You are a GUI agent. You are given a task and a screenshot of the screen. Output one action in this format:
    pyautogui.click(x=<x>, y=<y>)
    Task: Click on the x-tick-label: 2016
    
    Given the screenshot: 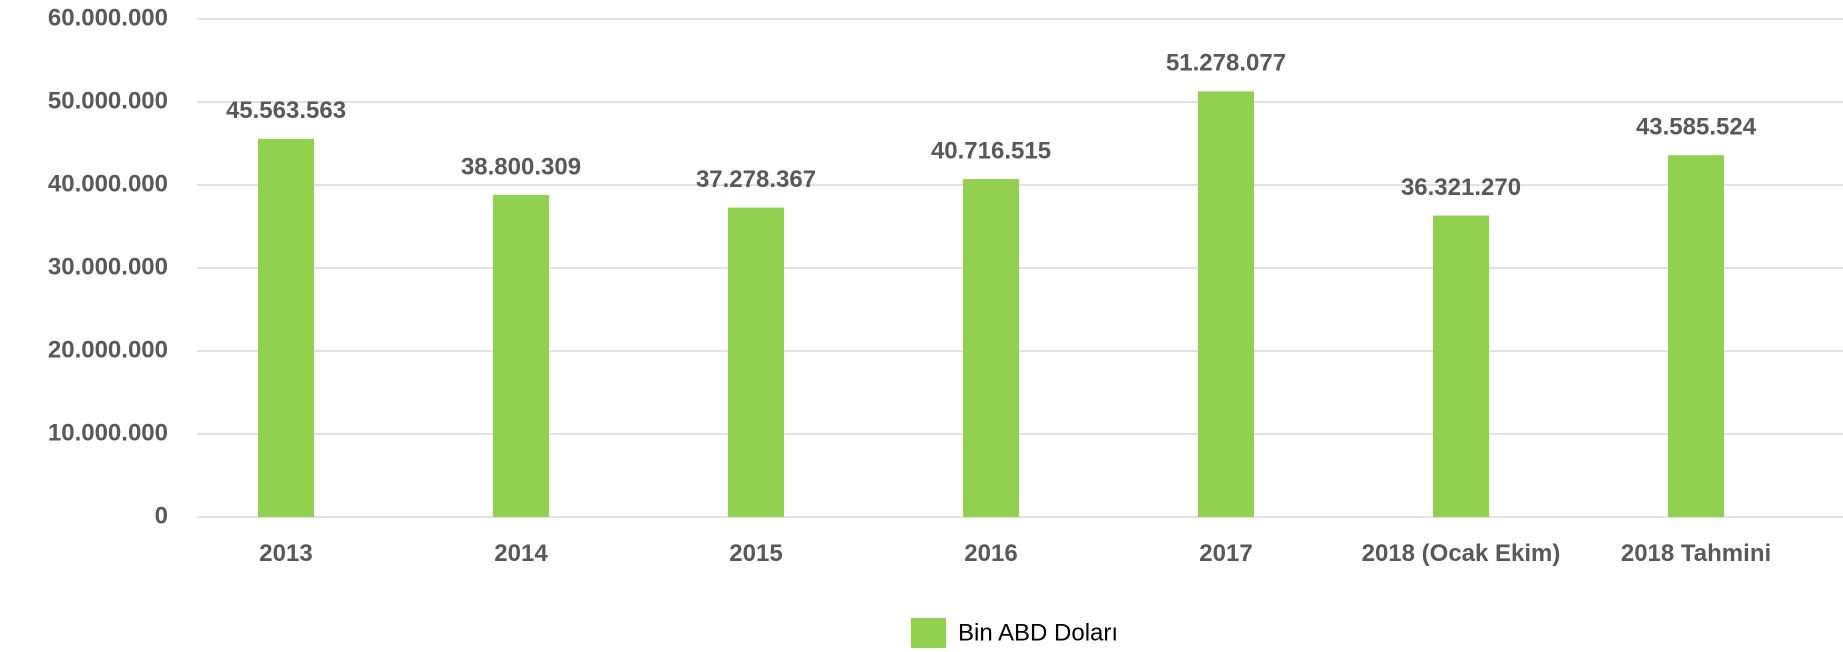 What is the action you would take?
    pyautogui.click(x=991, y=553)
    